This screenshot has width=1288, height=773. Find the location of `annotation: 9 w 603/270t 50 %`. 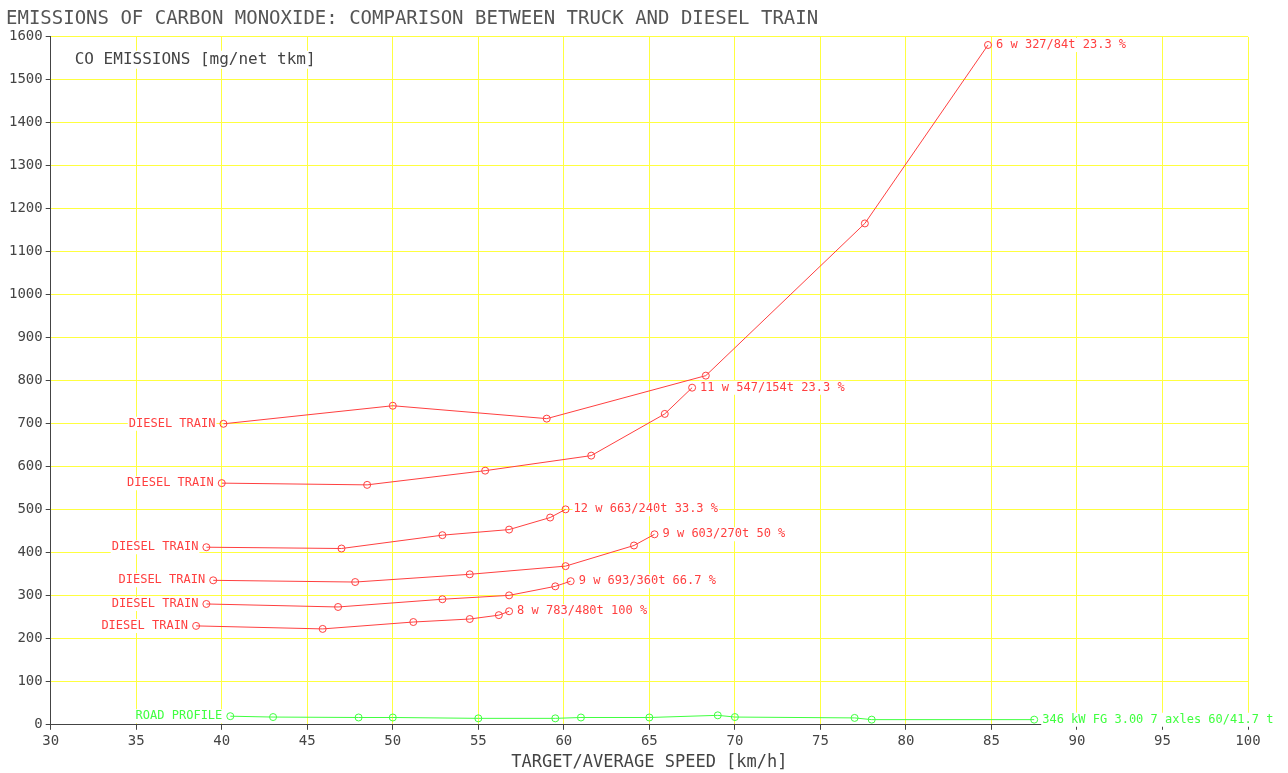

annotation: 9 w 603/270t 50 % is located at coordinates (724, 533).